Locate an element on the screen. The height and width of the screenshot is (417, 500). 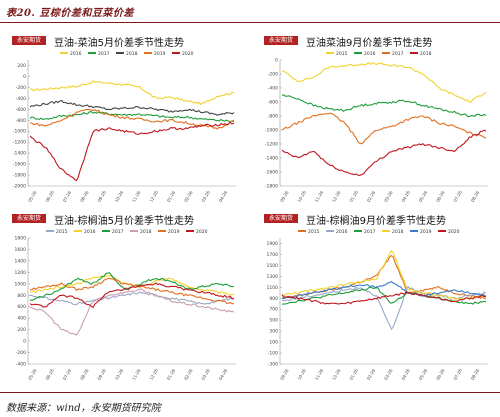
y-tick-label: 300 is located at coordinates (273, 332).